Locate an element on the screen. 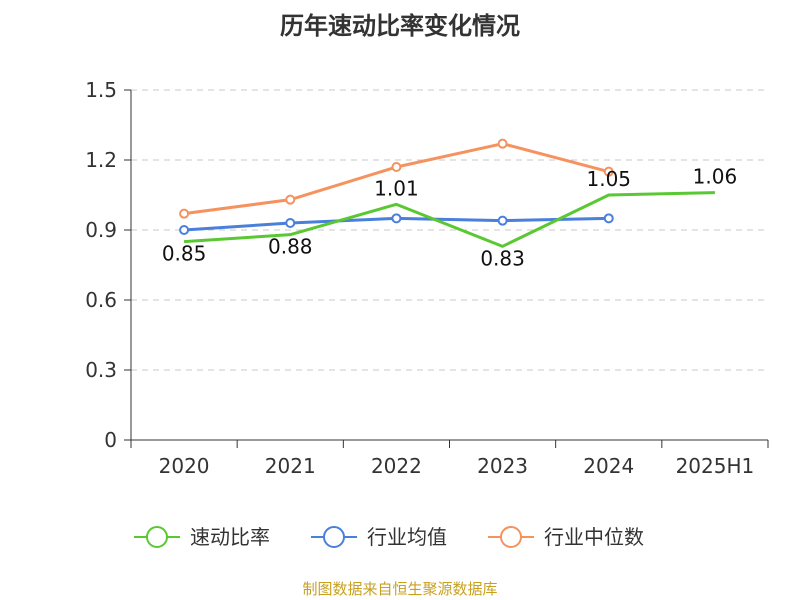 The image size is (800, 600). legend-item: 行业中位数 is located at coordinates (566, 537).